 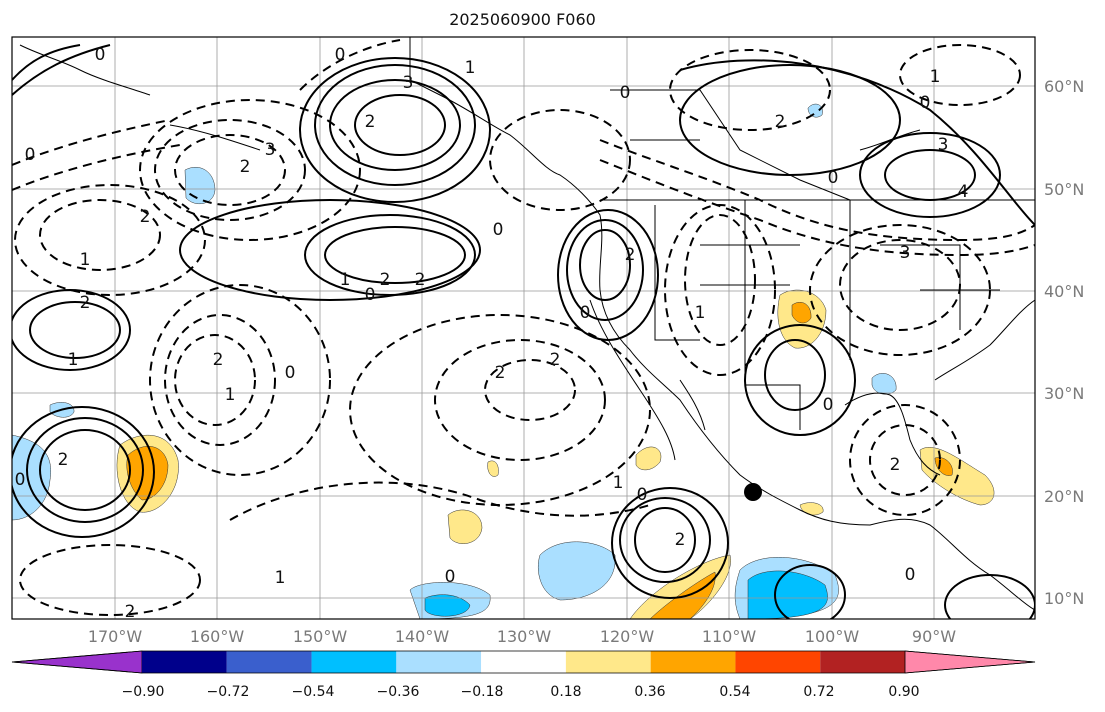 What do you see at coordinates (1064, 291) in the screenshot?
I see `lat-label: 40°N` at bounding box center [1064, 291].